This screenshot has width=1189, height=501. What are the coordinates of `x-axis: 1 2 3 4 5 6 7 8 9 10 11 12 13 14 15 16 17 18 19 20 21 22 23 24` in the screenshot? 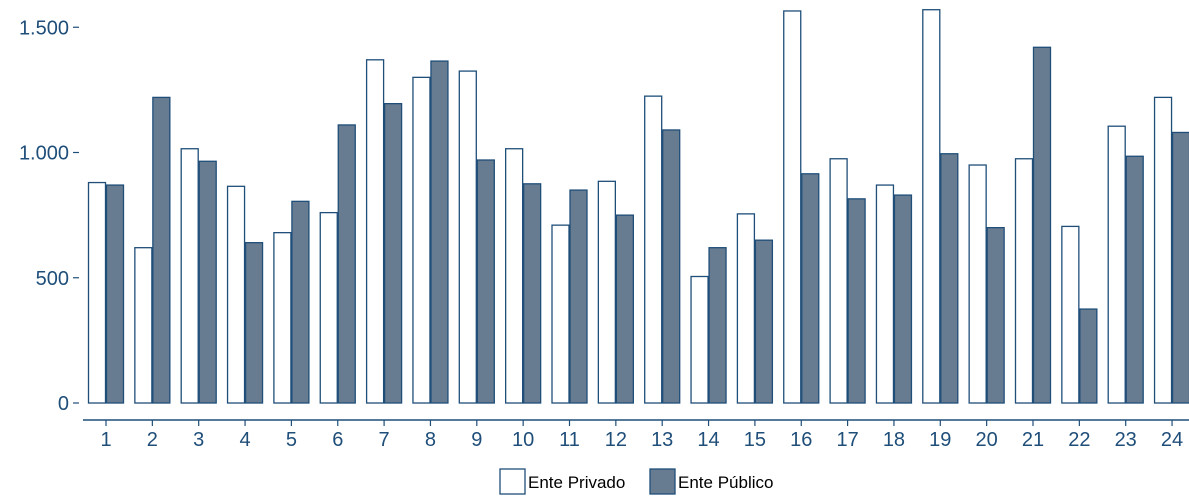 It's located at (636, 435).